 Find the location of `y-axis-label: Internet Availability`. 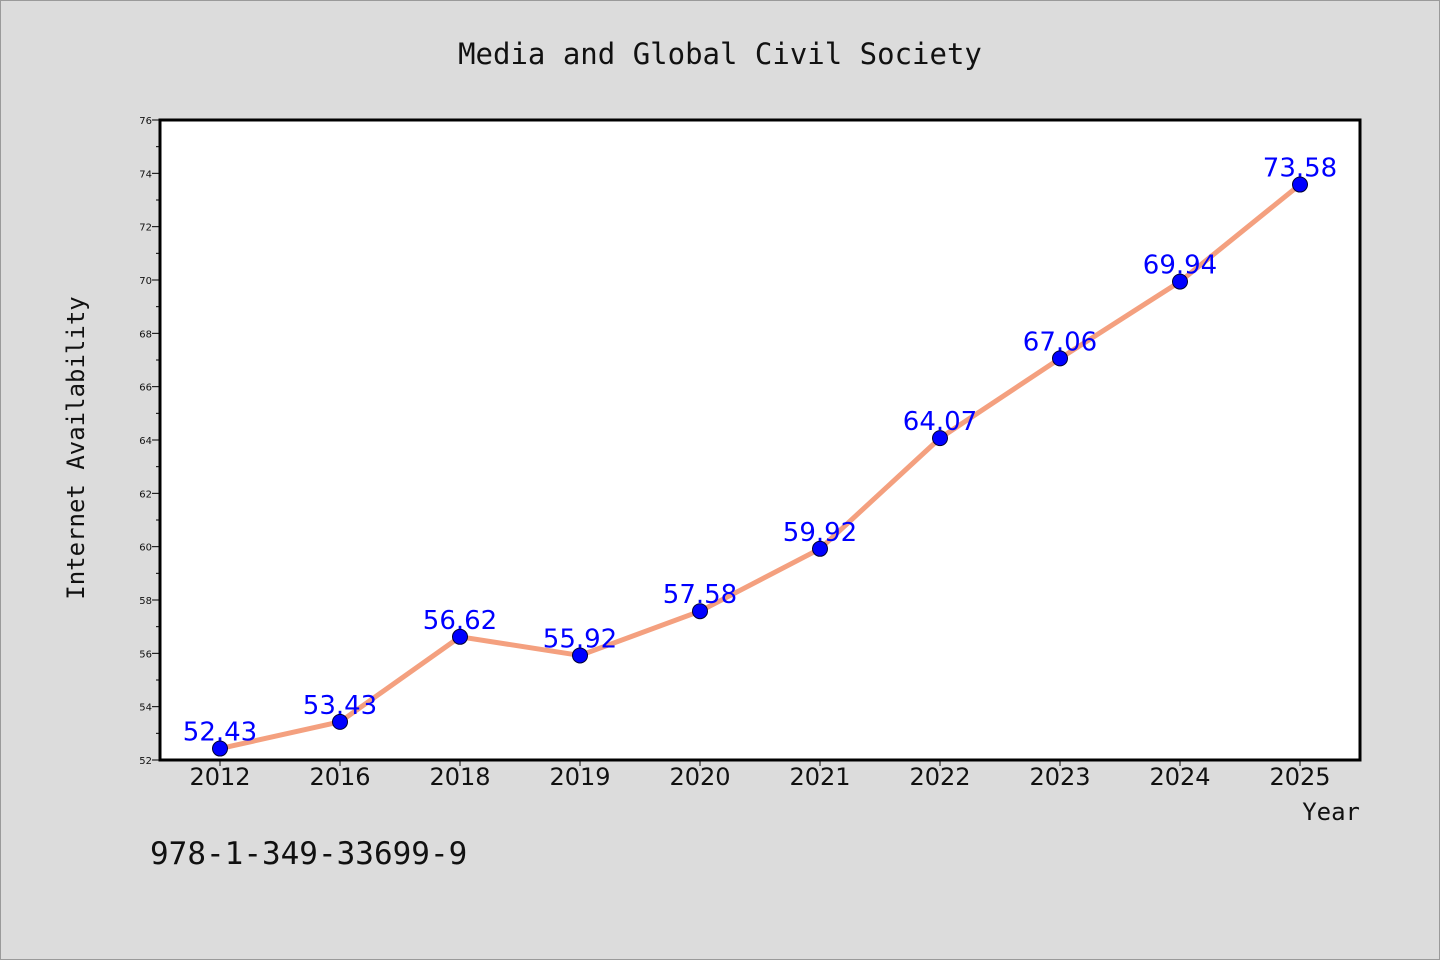

y-axis-label: Internet Availability is located at coordinates (76, 447).